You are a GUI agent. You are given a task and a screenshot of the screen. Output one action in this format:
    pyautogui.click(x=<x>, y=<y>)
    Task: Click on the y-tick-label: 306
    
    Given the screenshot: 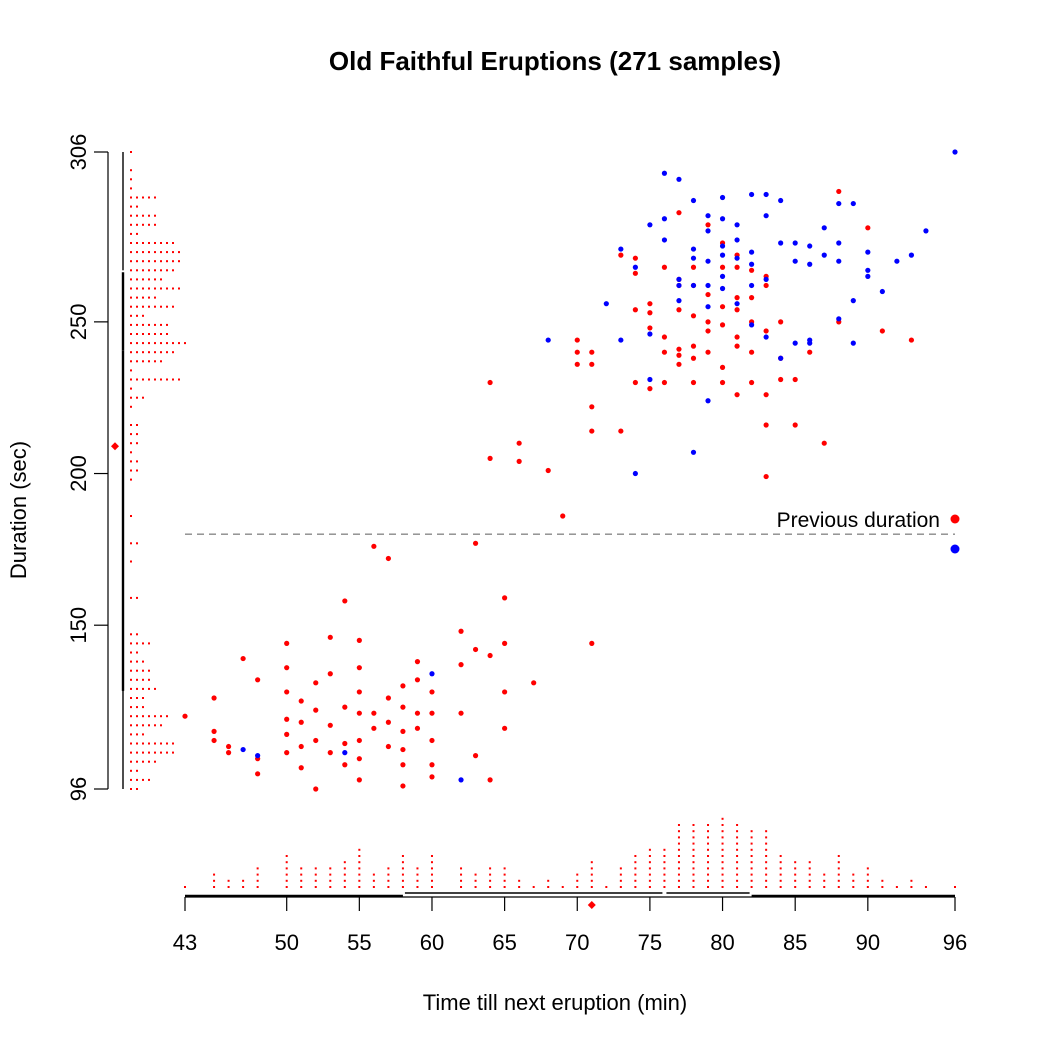 What is the action you would take?
    pyautogui.click(x=78, y=152)
    